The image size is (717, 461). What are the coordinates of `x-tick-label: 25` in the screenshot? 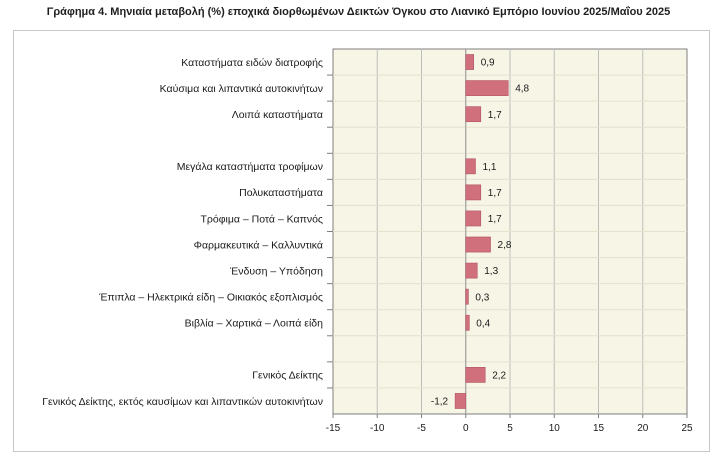 It's located at (687, 428).